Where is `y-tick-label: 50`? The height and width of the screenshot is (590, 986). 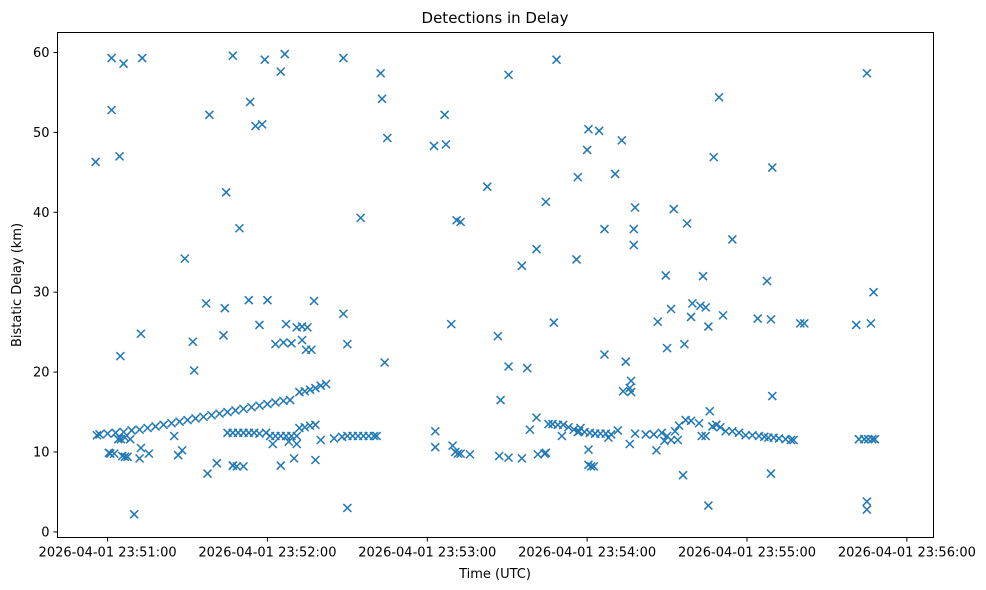
y-tick-label: 50 is located at coordinates (41, 133).